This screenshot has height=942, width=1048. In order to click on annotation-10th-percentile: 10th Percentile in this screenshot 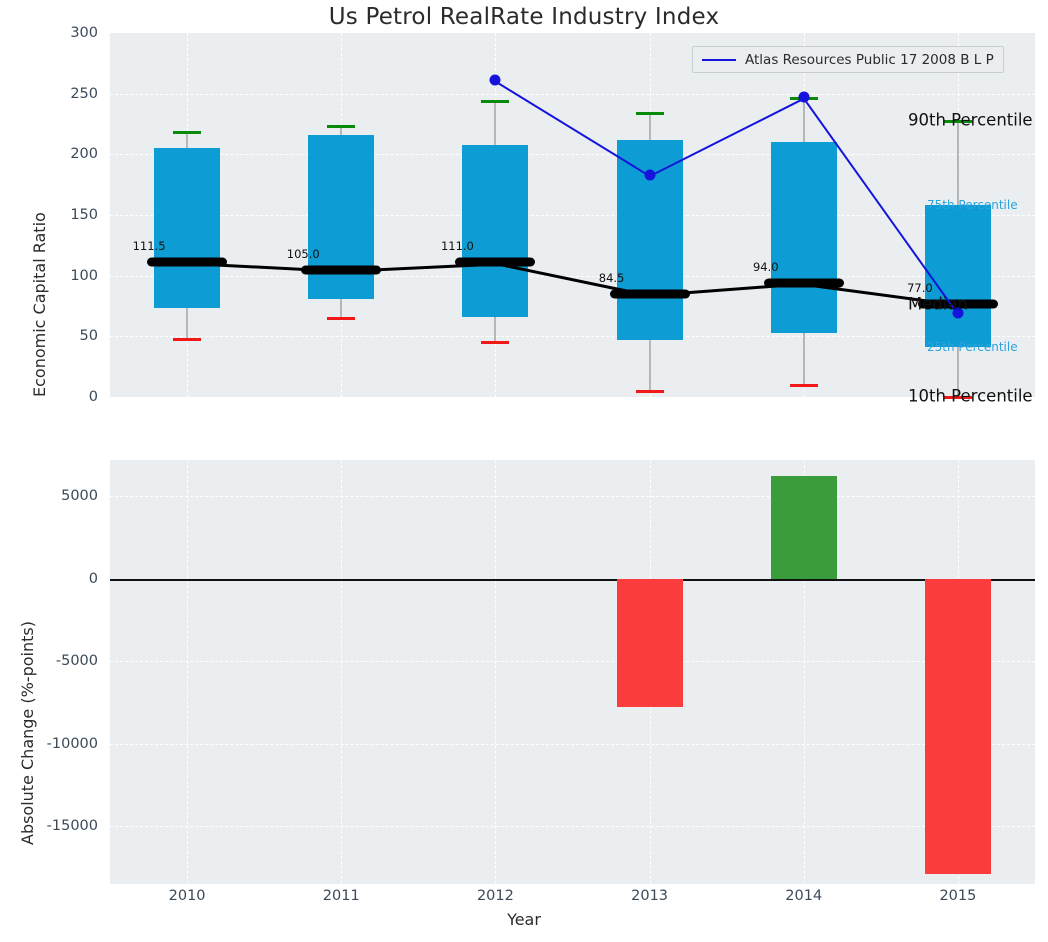, I will do `click(970, 396)`.